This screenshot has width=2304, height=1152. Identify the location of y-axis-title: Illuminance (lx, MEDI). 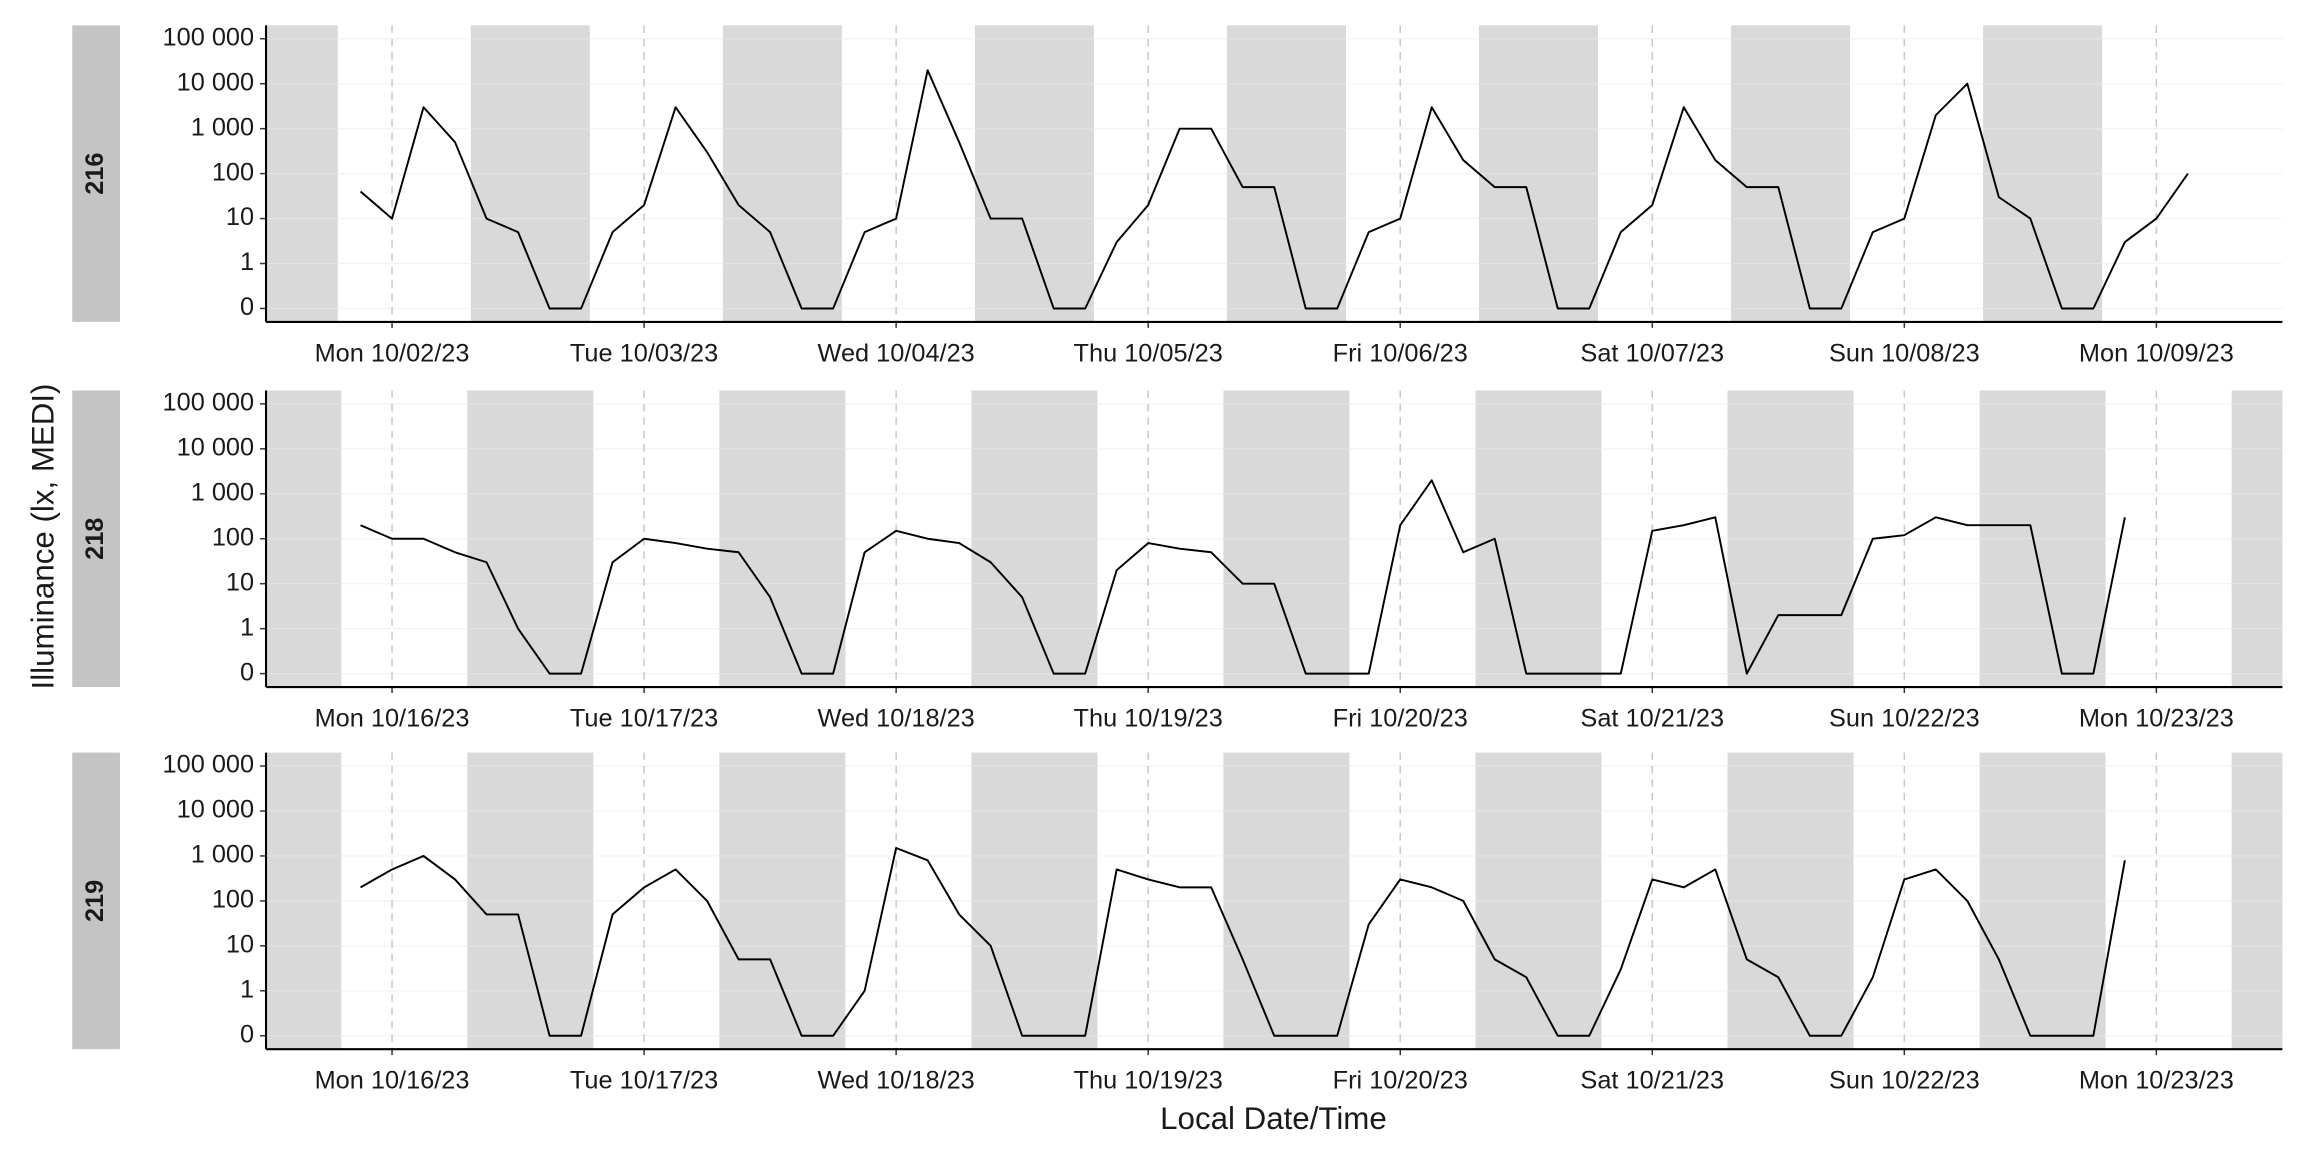
(43, 537).